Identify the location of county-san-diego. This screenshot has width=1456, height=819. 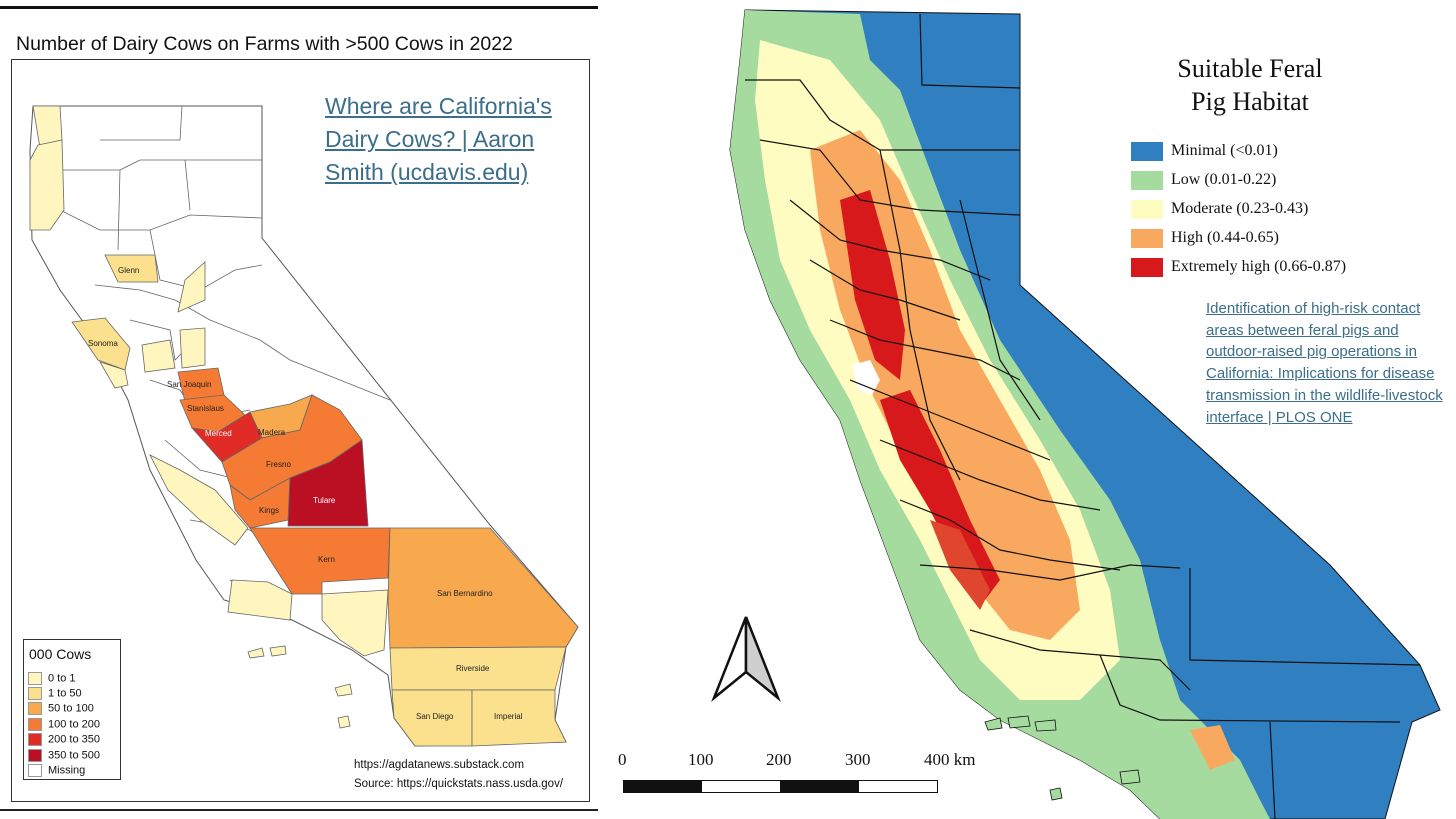
(432, 718).